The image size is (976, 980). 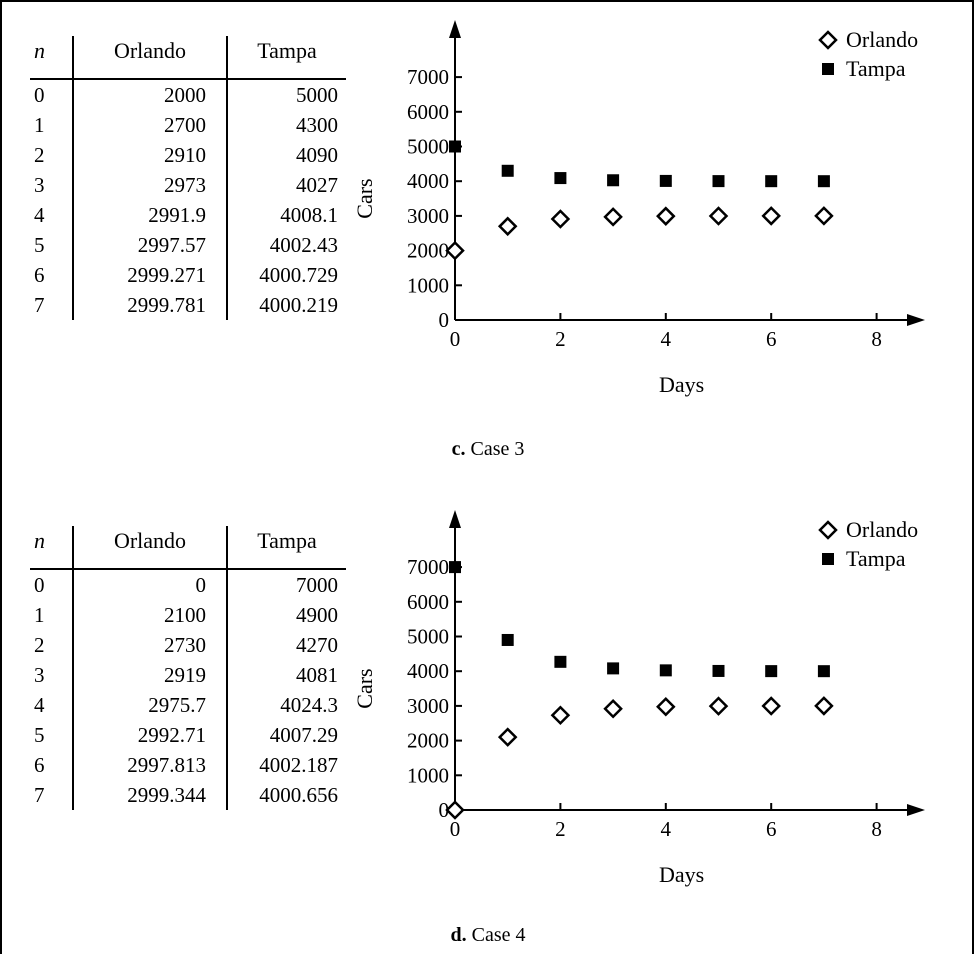 I want to click on cell-orlando: 2991.9, so click(x=150, y=215).